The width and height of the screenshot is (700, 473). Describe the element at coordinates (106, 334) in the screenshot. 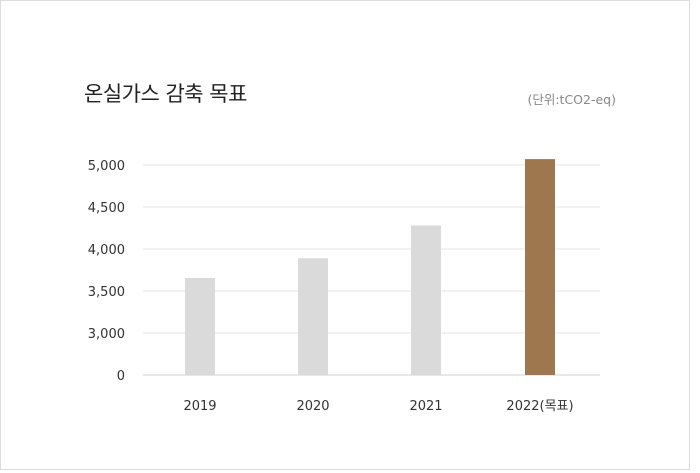

I see `y-tick-label: 3,000` at that location.